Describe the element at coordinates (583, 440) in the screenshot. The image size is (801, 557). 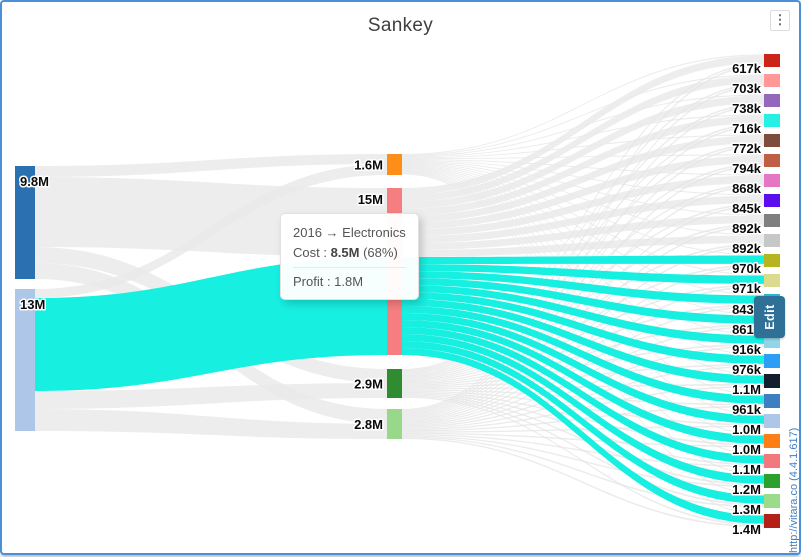
I see `flow-2.8M-to-1.0M` at that location.